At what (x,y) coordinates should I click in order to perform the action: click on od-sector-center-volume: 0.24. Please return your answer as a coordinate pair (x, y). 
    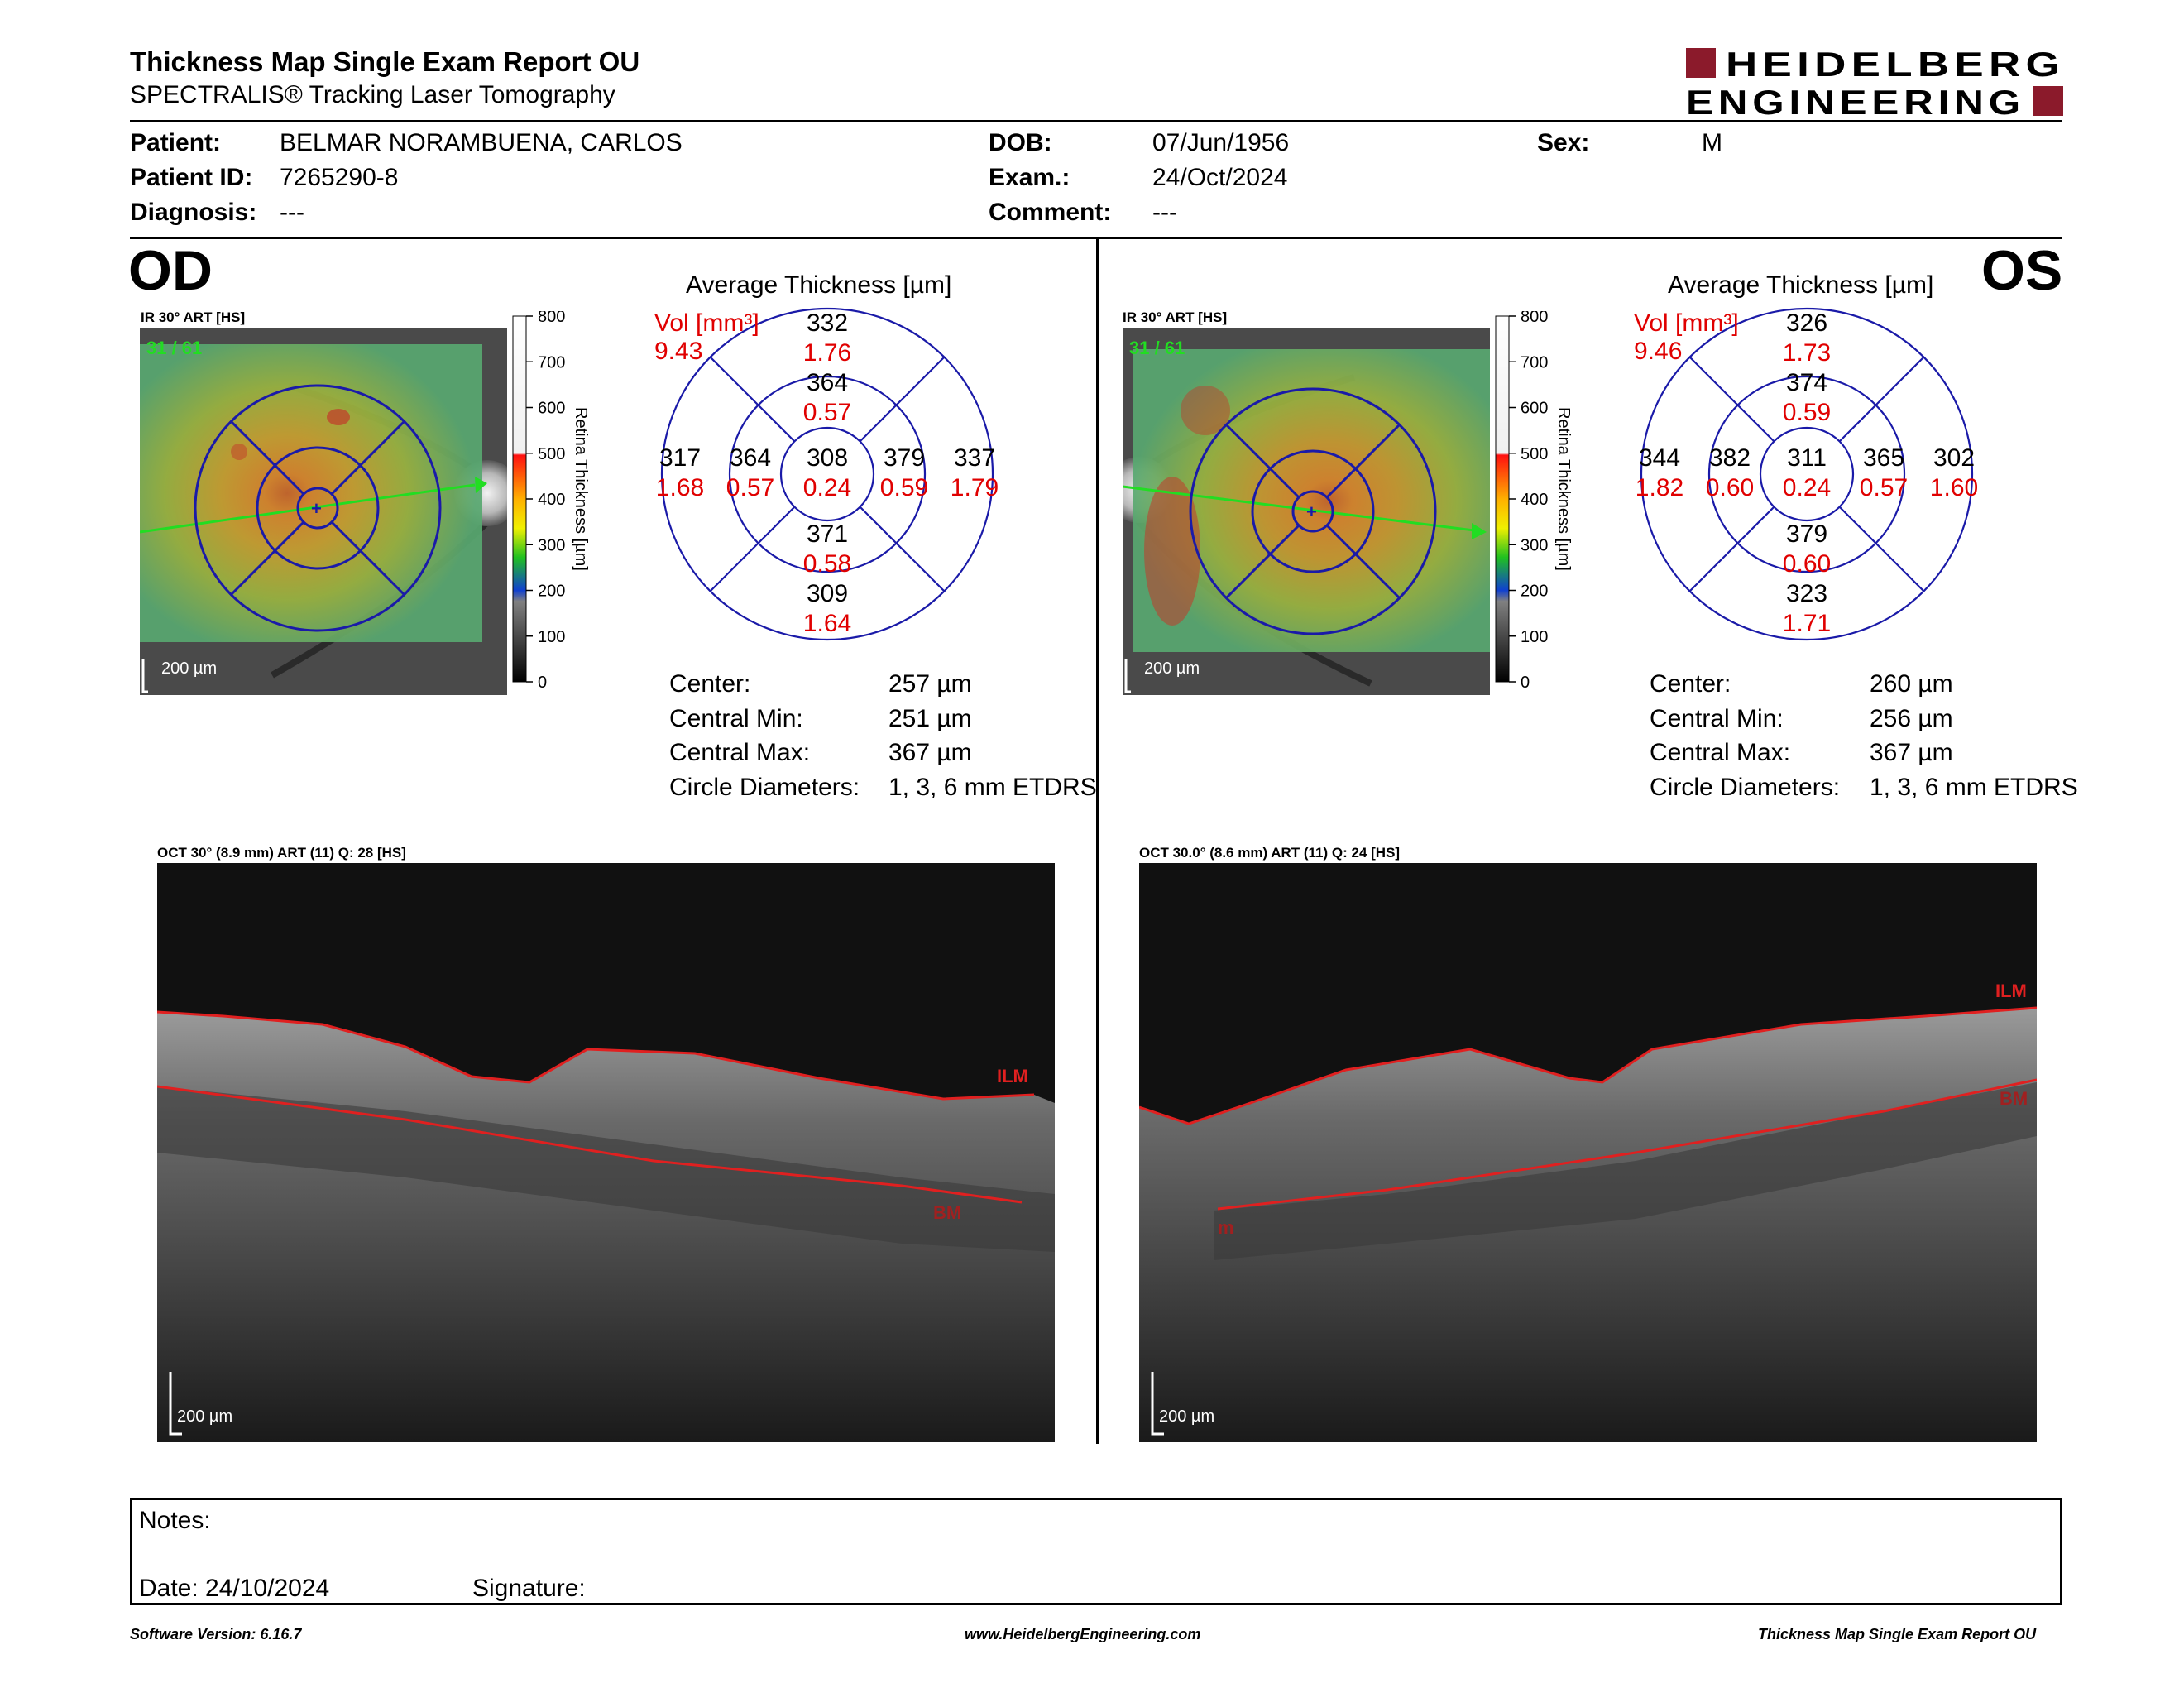
    Looking at the image, I should click on (827, 487).